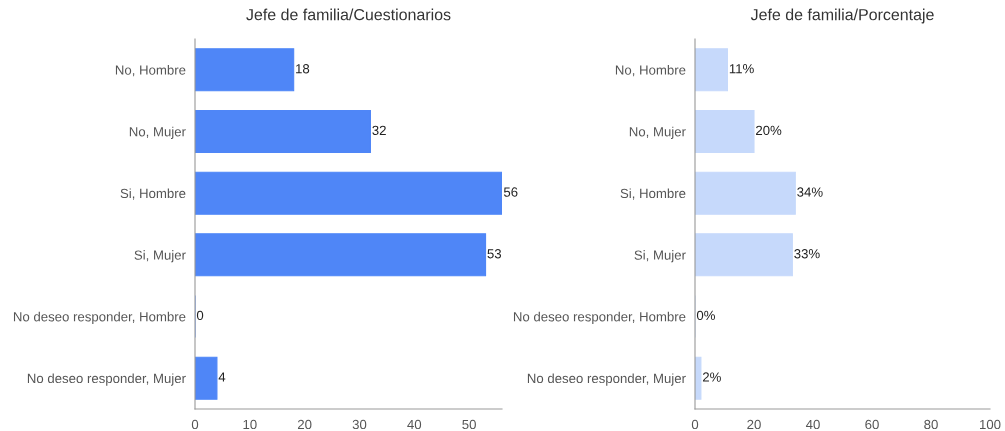 The image size is (1005, 431). I want to click on data-label: 53, so click(494, 254).